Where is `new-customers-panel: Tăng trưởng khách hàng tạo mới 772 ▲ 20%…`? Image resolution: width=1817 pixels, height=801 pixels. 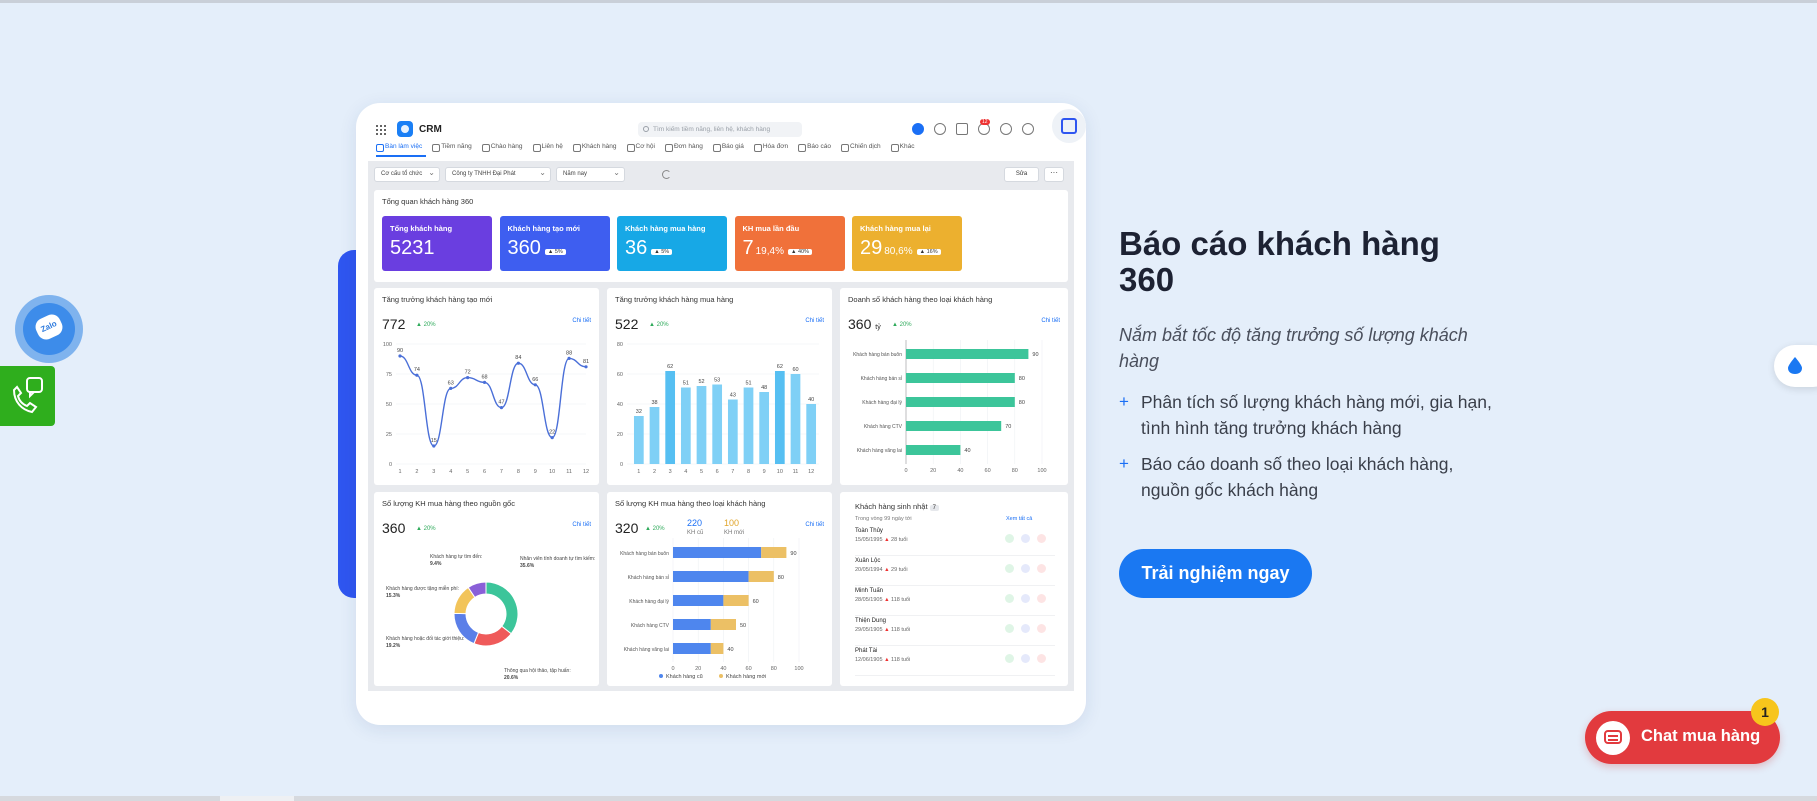
new-customers-panel: Tăng trưởng khách hàng tạo mới 772 ▲ 20%… is located at coordinates (486, 386).